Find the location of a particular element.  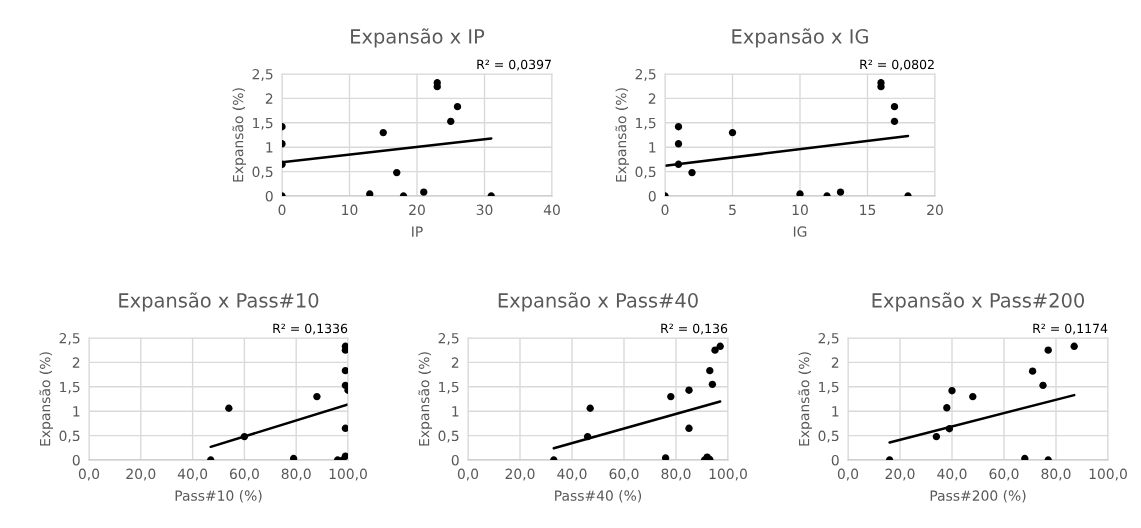

text: R² = 0,136 is located at coordinates (694, 329).